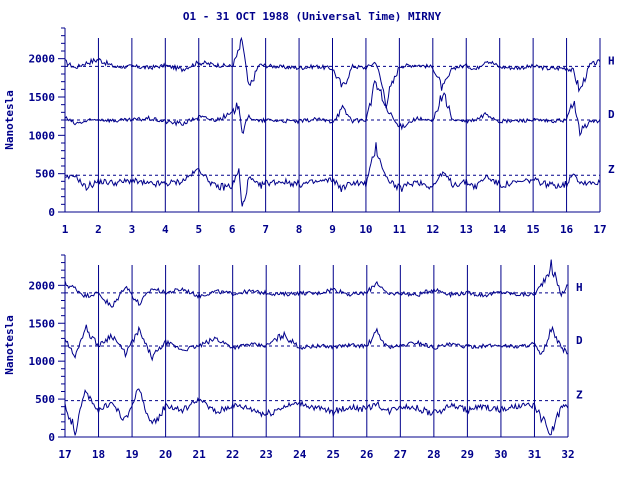  I want to click on x-tick-label: 13, so click(466, 229).